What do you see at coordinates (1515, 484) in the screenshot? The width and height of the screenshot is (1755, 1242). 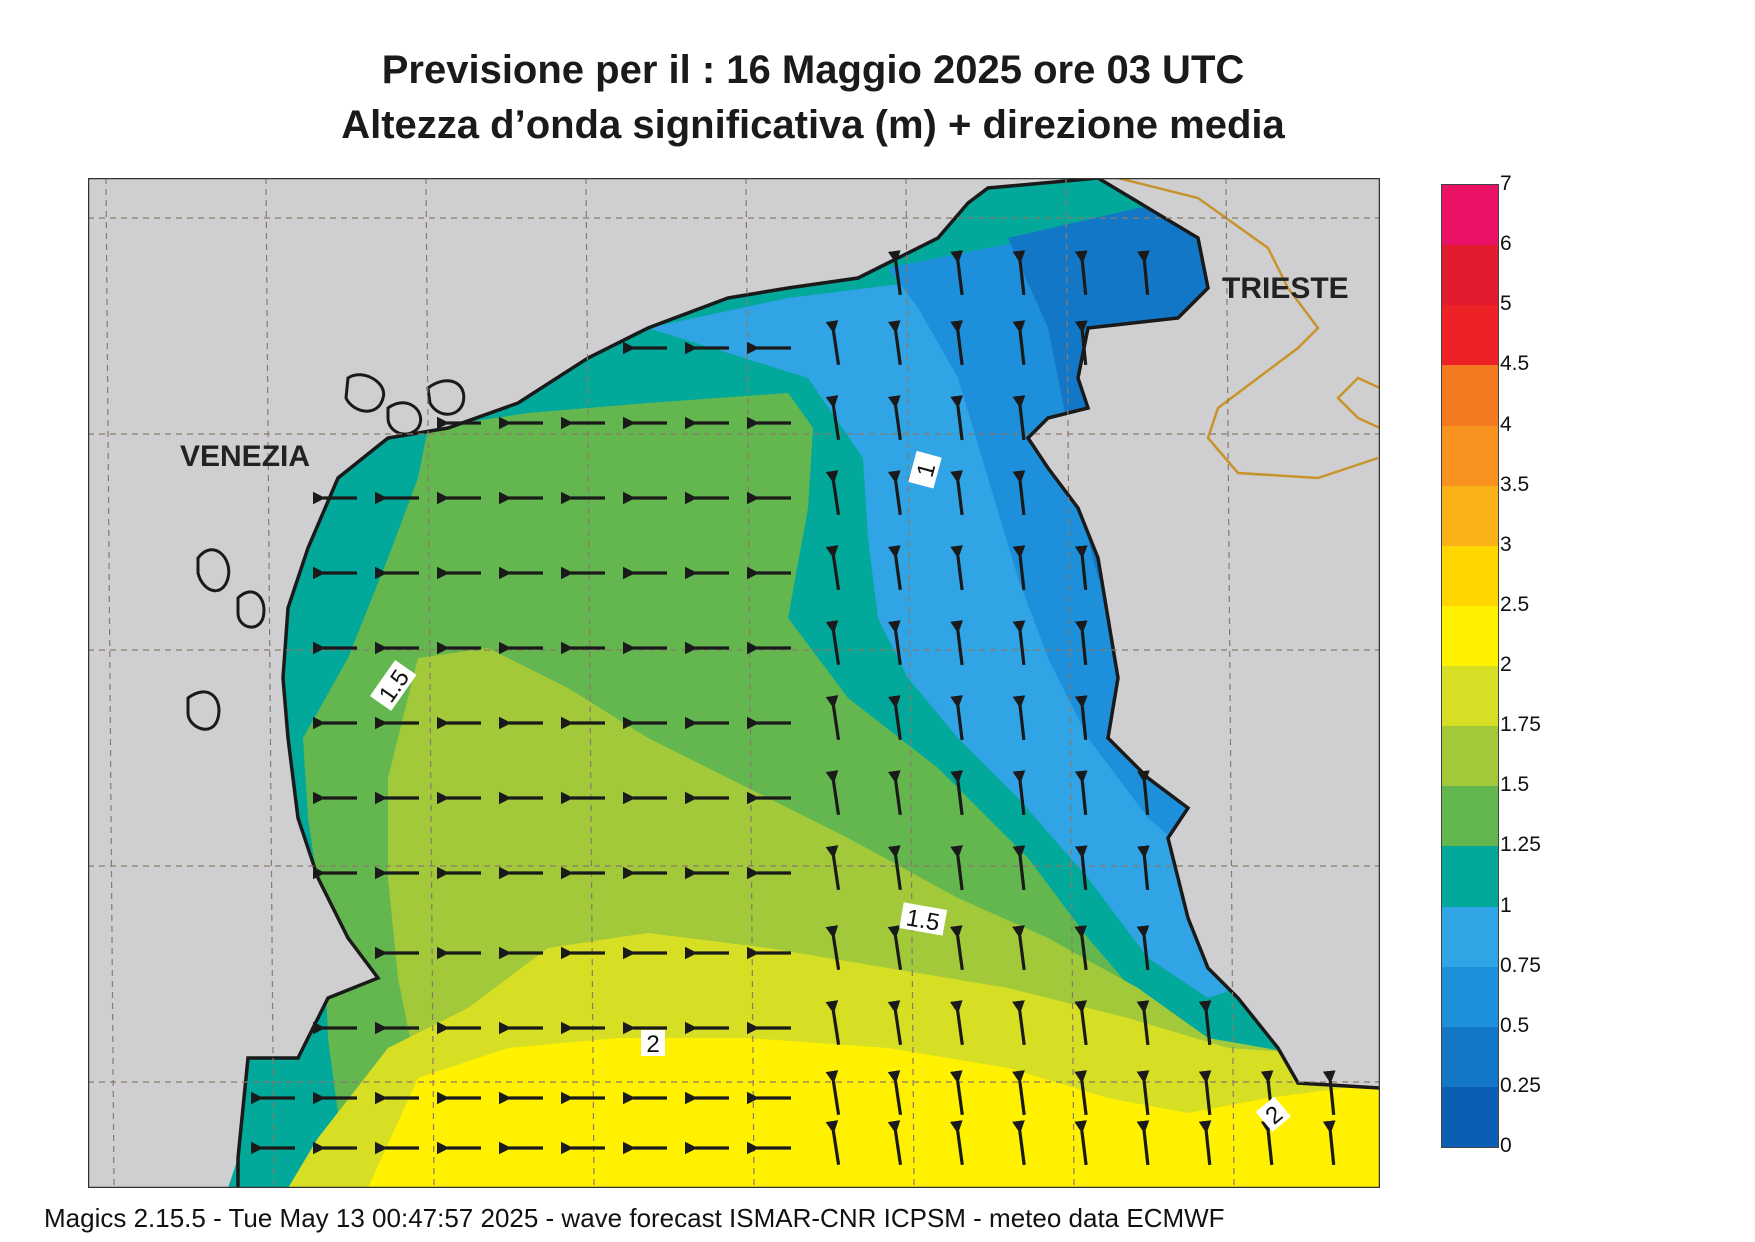 I see `legend-tick-label: 3.5` at bounding box center [1515, 484].